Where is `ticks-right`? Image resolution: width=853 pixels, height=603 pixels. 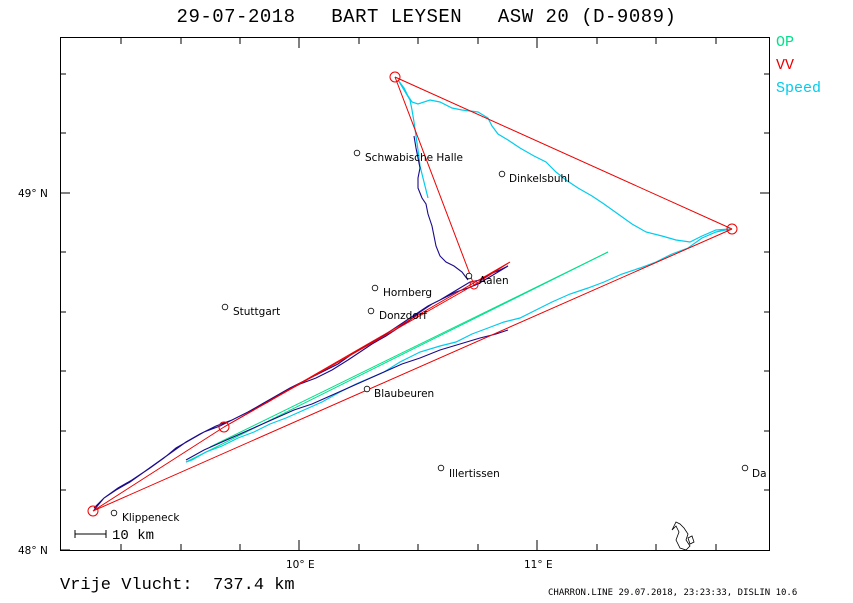 ticks-right is located at coordinates (765, 282).